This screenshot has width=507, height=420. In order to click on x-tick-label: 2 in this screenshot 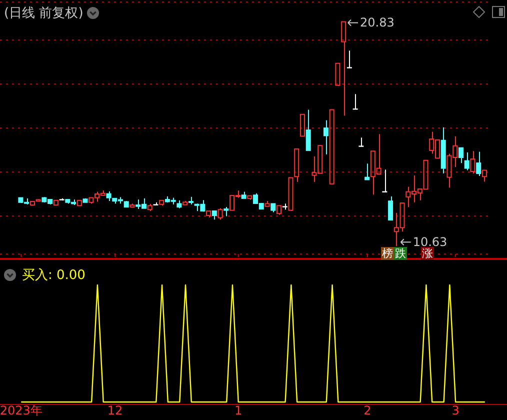, I will do `click(368, 411)`.